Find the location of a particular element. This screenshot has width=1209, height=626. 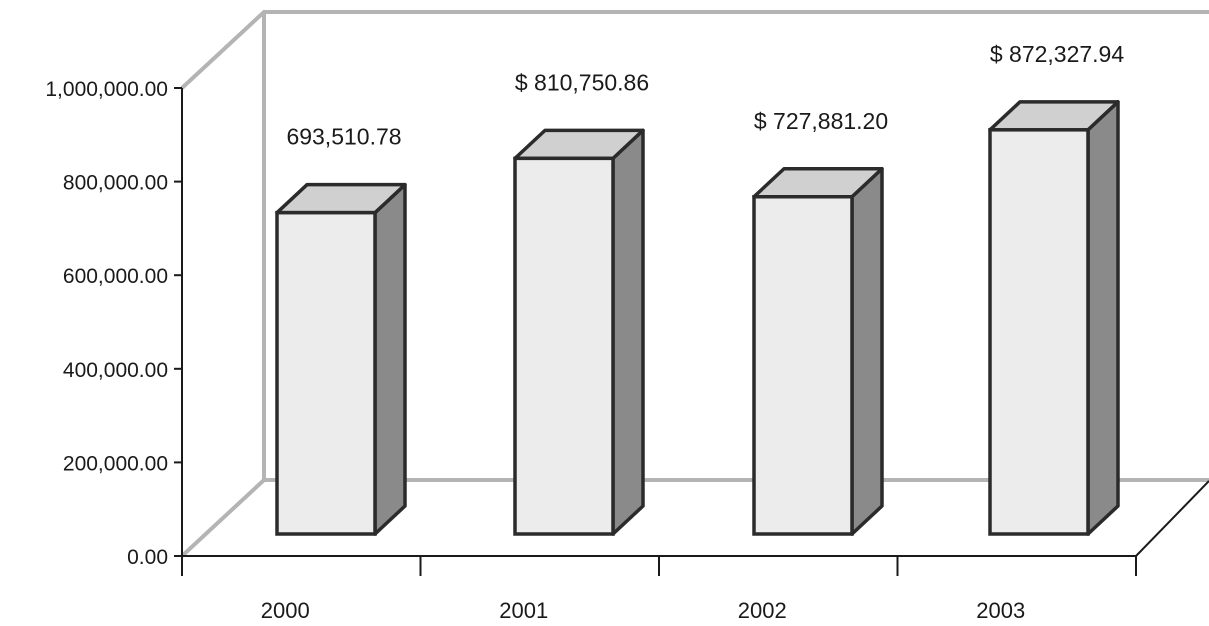

data-label: $ 810,750.86 is located at coordinates (582, 82).